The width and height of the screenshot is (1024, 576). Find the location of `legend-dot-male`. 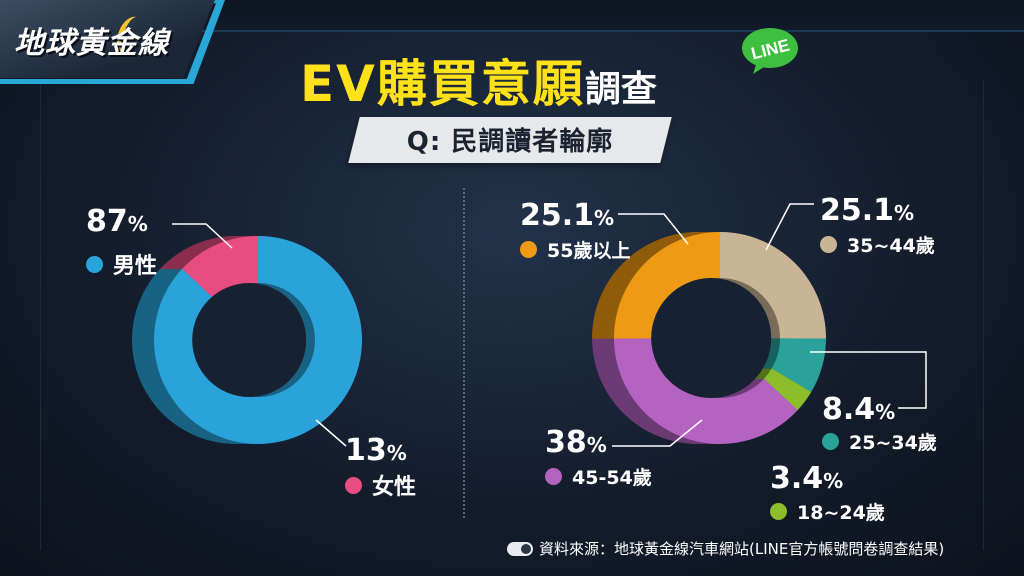

legend-dot-male is located at coordinates (94, 264).